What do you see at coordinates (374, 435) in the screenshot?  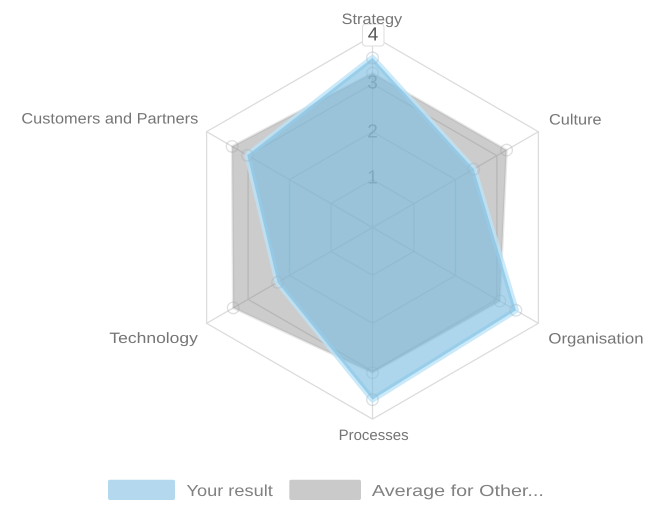 I see `svg-text: Processes` at bounding box center [374, 435].